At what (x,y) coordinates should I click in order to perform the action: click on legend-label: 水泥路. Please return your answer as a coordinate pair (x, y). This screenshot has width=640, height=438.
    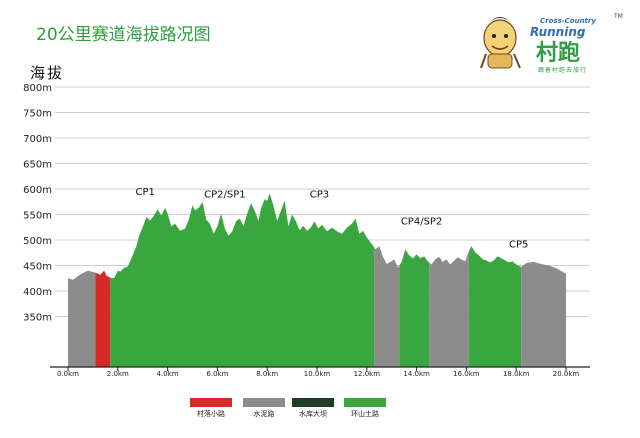
    Looking at the image, I should click on (264, 413).